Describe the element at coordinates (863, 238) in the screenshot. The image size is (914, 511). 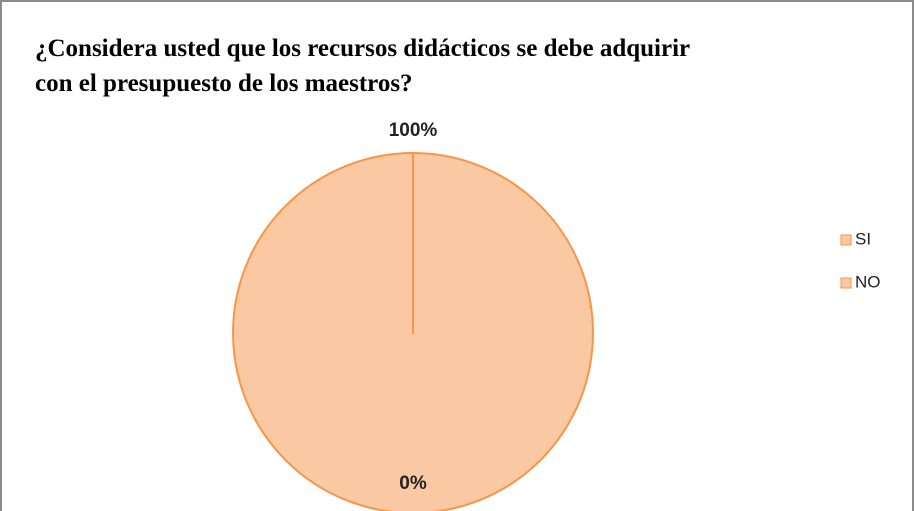
I see `legend-label: SI` at that location.